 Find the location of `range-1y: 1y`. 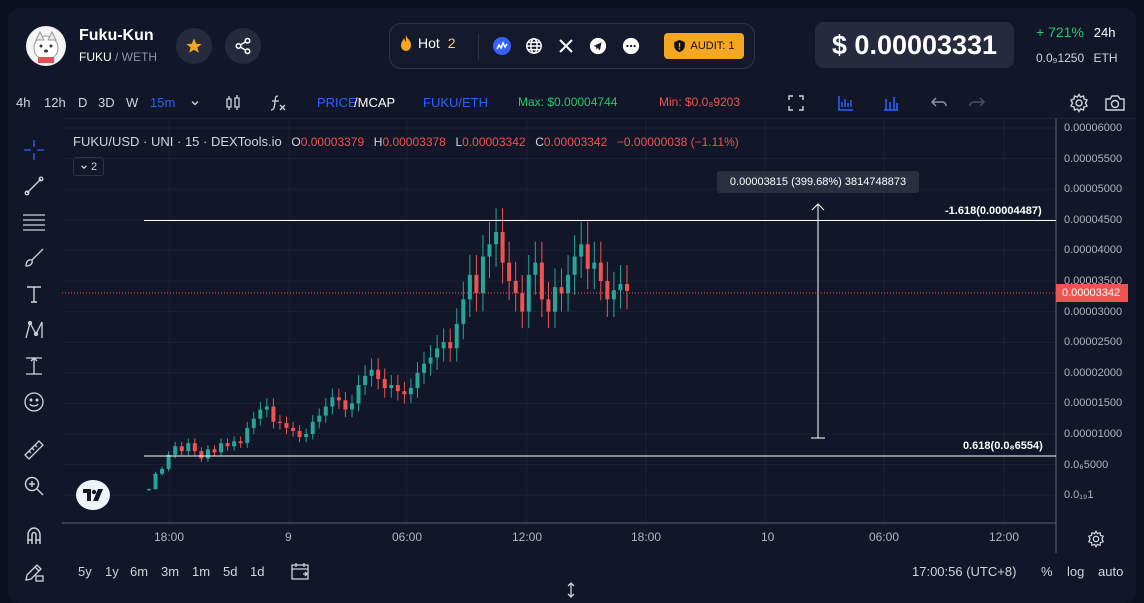

range-1y: 1y is located at coordinates (112, 571).